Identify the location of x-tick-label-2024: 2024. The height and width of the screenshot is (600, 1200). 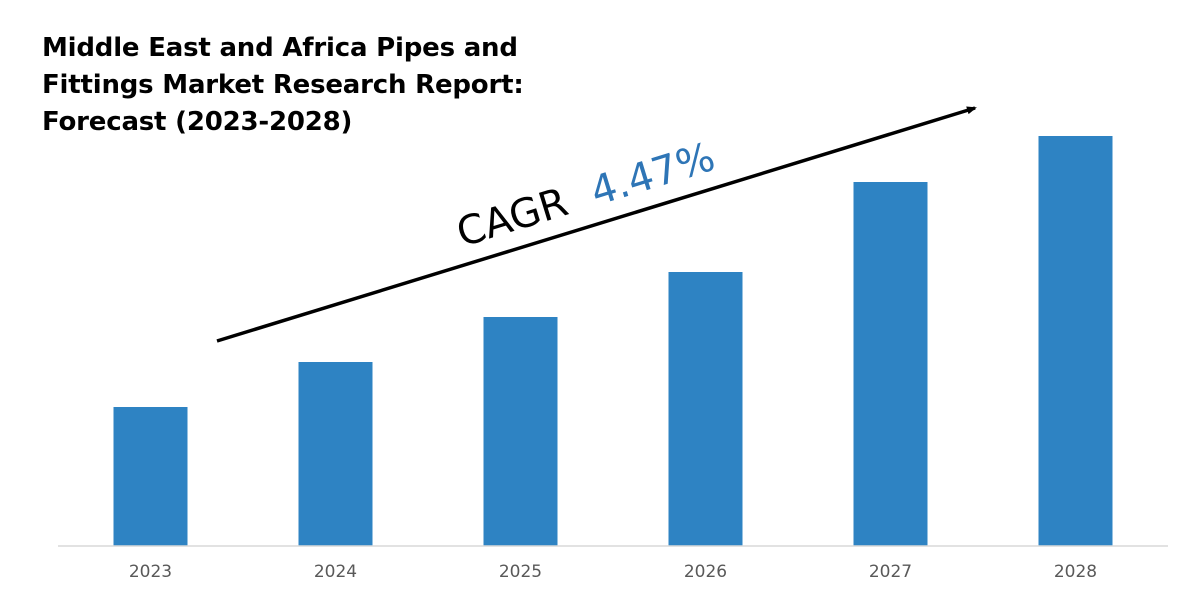
(335, 572).